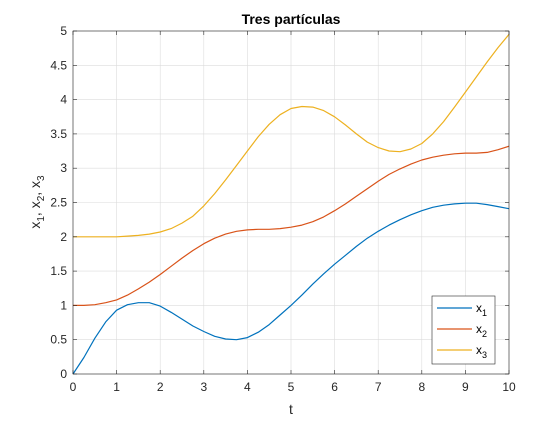 This screenshot has width=560, height=425. What do you see at coordinates (58, 134) in the screenshot?
I see `y-tick-label: 3.5` at bounding box center [58, 134].